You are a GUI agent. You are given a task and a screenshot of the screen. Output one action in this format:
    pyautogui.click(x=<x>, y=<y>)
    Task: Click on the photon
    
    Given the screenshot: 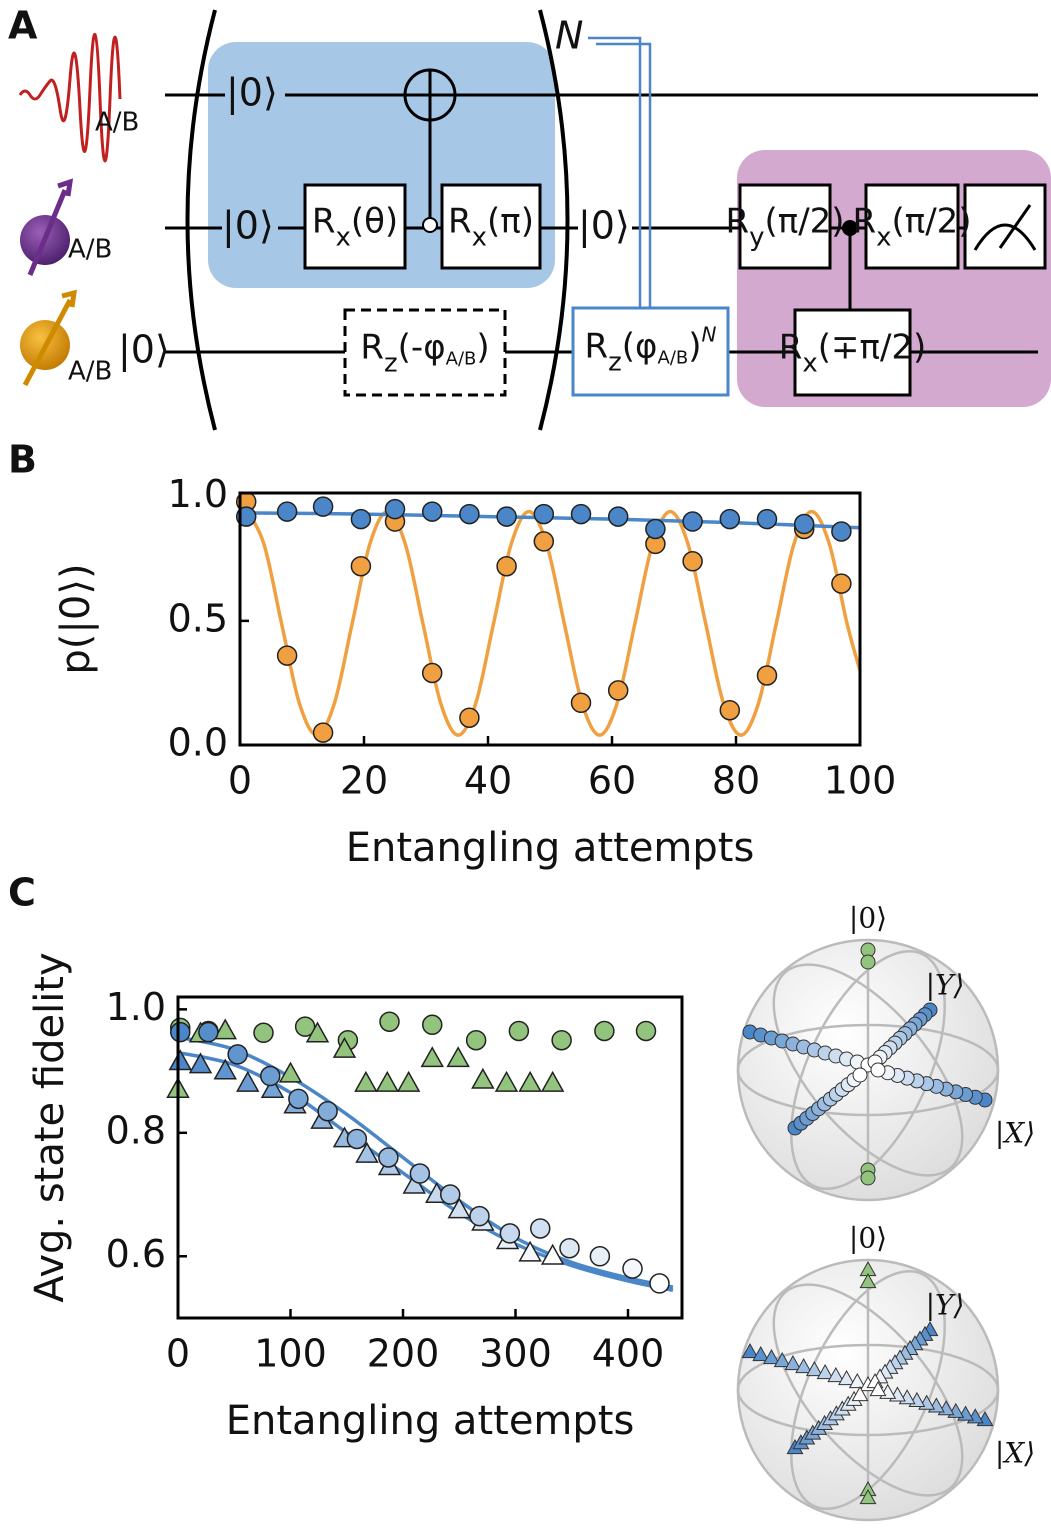 What is the action you would take?
    pyautogui.click(x=70, y=97)
    